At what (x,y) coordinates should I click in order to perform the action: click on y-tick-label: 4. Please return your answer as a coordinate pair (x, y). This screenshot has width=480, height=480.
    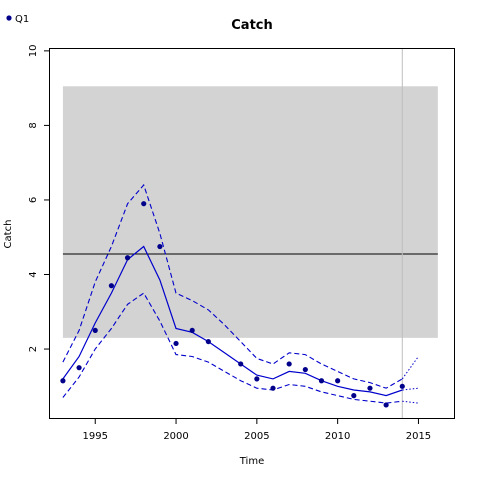
    Looking at the image, I should click on (33, 274).